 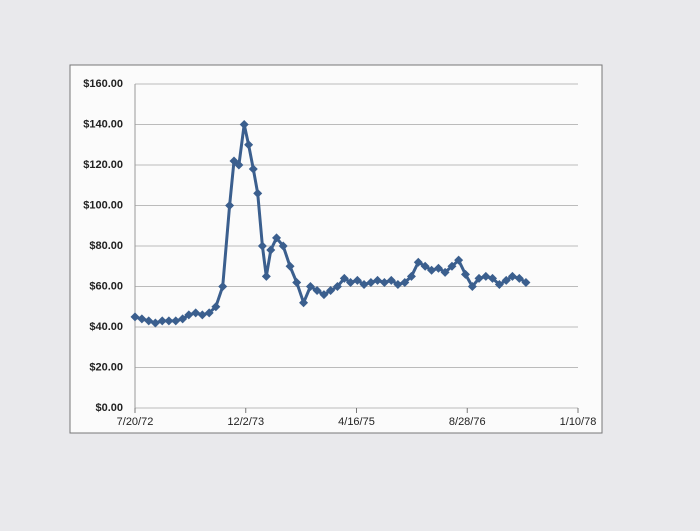 I want to click on x-tick-label: 12/2/73, so click(x=245, y=422).